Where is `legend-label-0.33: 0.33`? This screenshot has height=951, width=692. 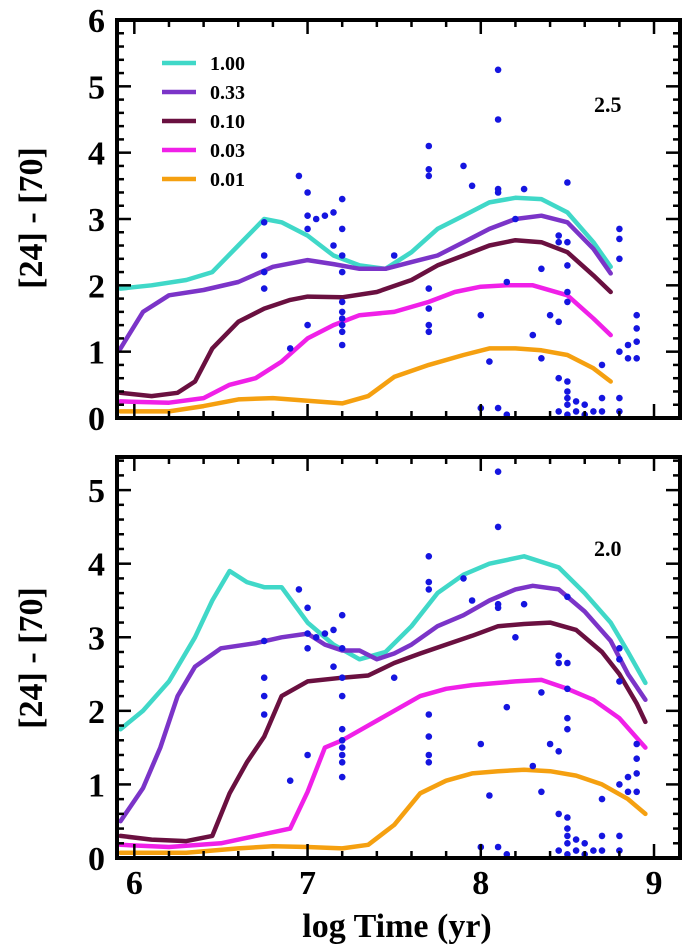
legend-label-0.33: 0.33 is located at coordinates (227, 93).